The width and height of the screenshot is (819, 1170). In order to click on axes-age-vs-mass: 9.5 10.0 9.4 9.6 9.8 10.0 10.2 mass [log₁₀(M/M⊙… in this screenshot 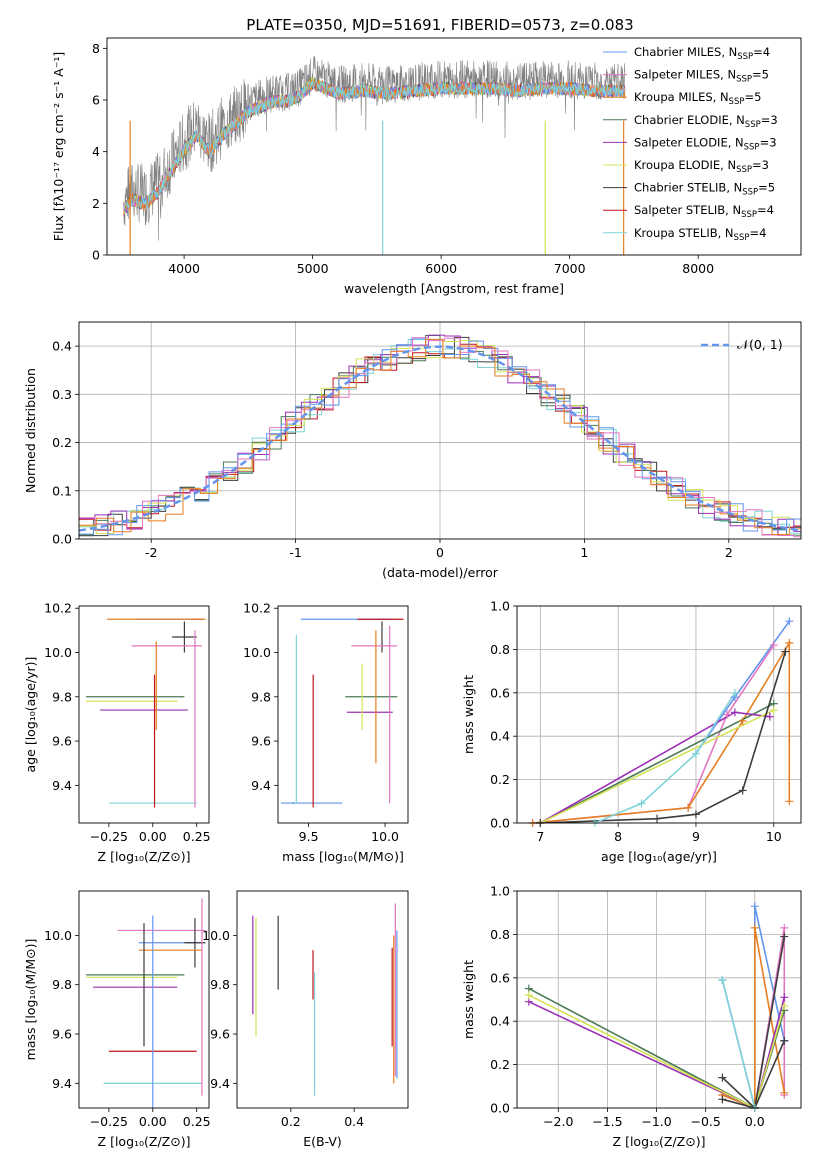, I will do `click(326, 732)`.